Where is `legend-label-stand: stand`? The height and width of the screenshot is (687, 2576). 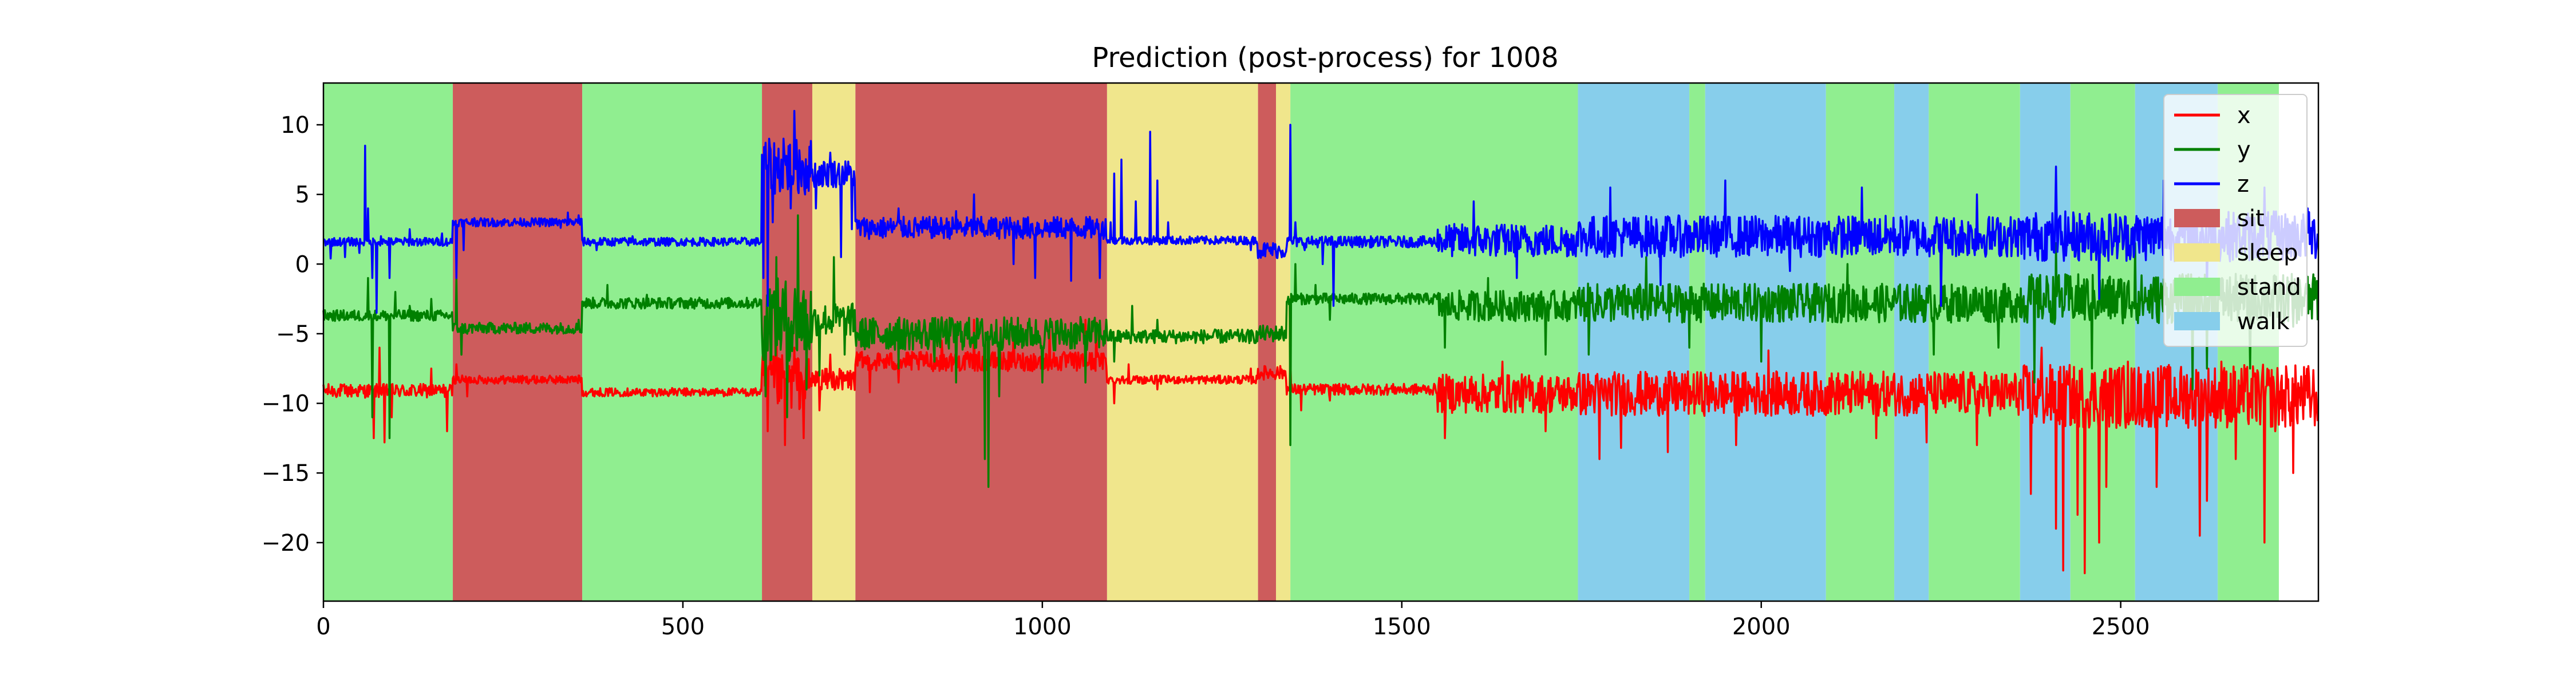
legend-label-stand: stand is located at coordinates (2269, 288).